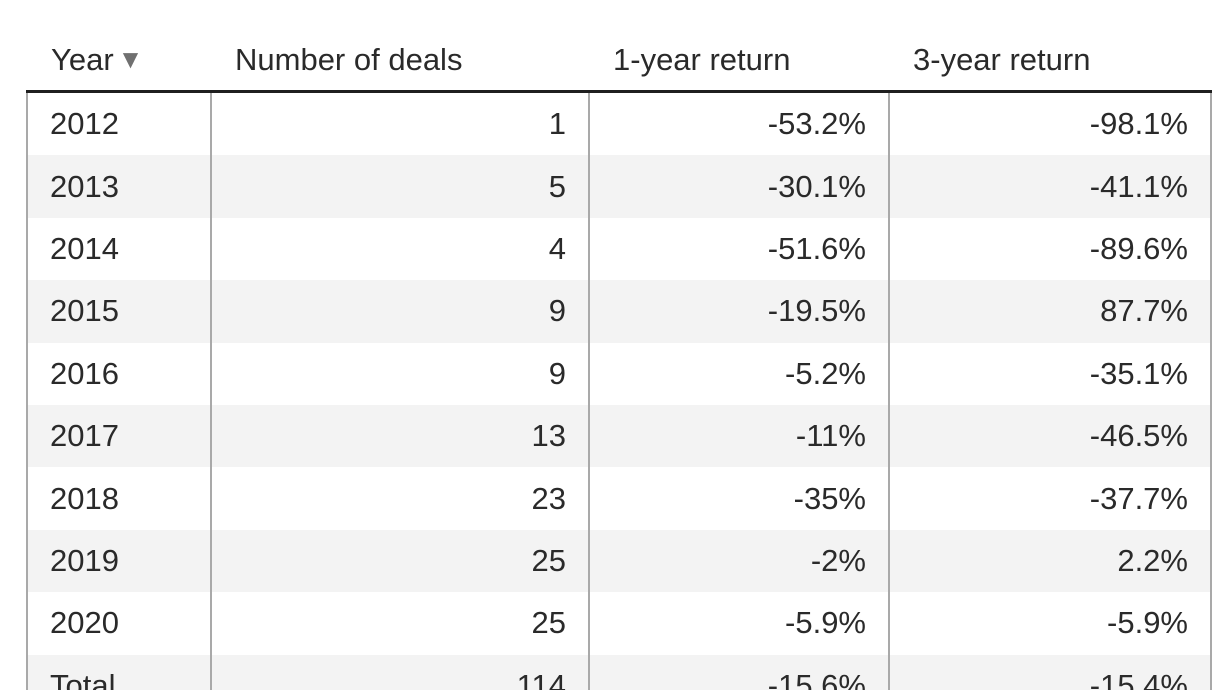 This screenshot has width=1226, height=690. What do you see at coordinates (739, 123) in the screenshot?
I see `cell-1-year-return: -53.2%` at bounding box center [739, 123].